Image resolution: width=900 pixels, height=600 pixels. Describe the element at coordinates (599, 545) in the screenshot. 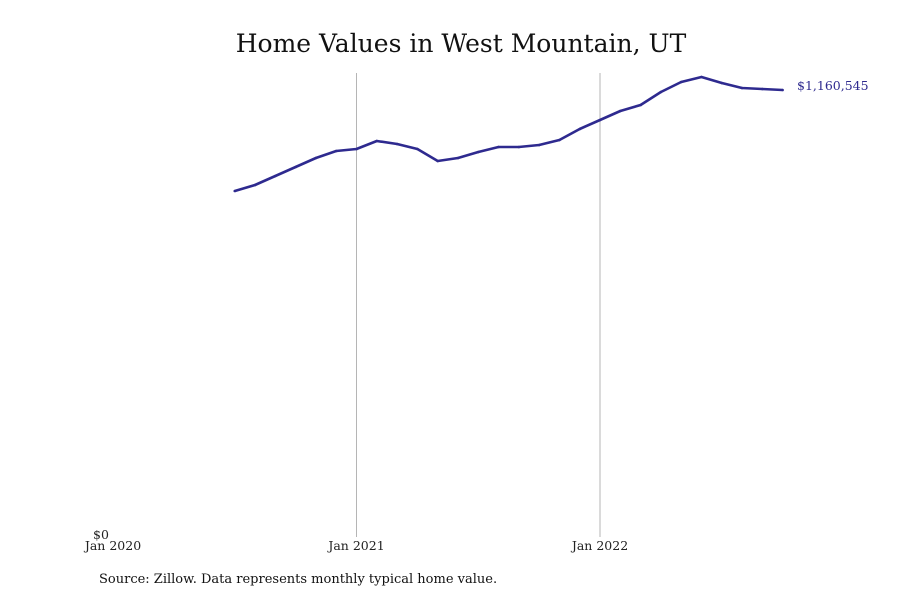

I see `x-tick-label: Jan 2022` at that location.